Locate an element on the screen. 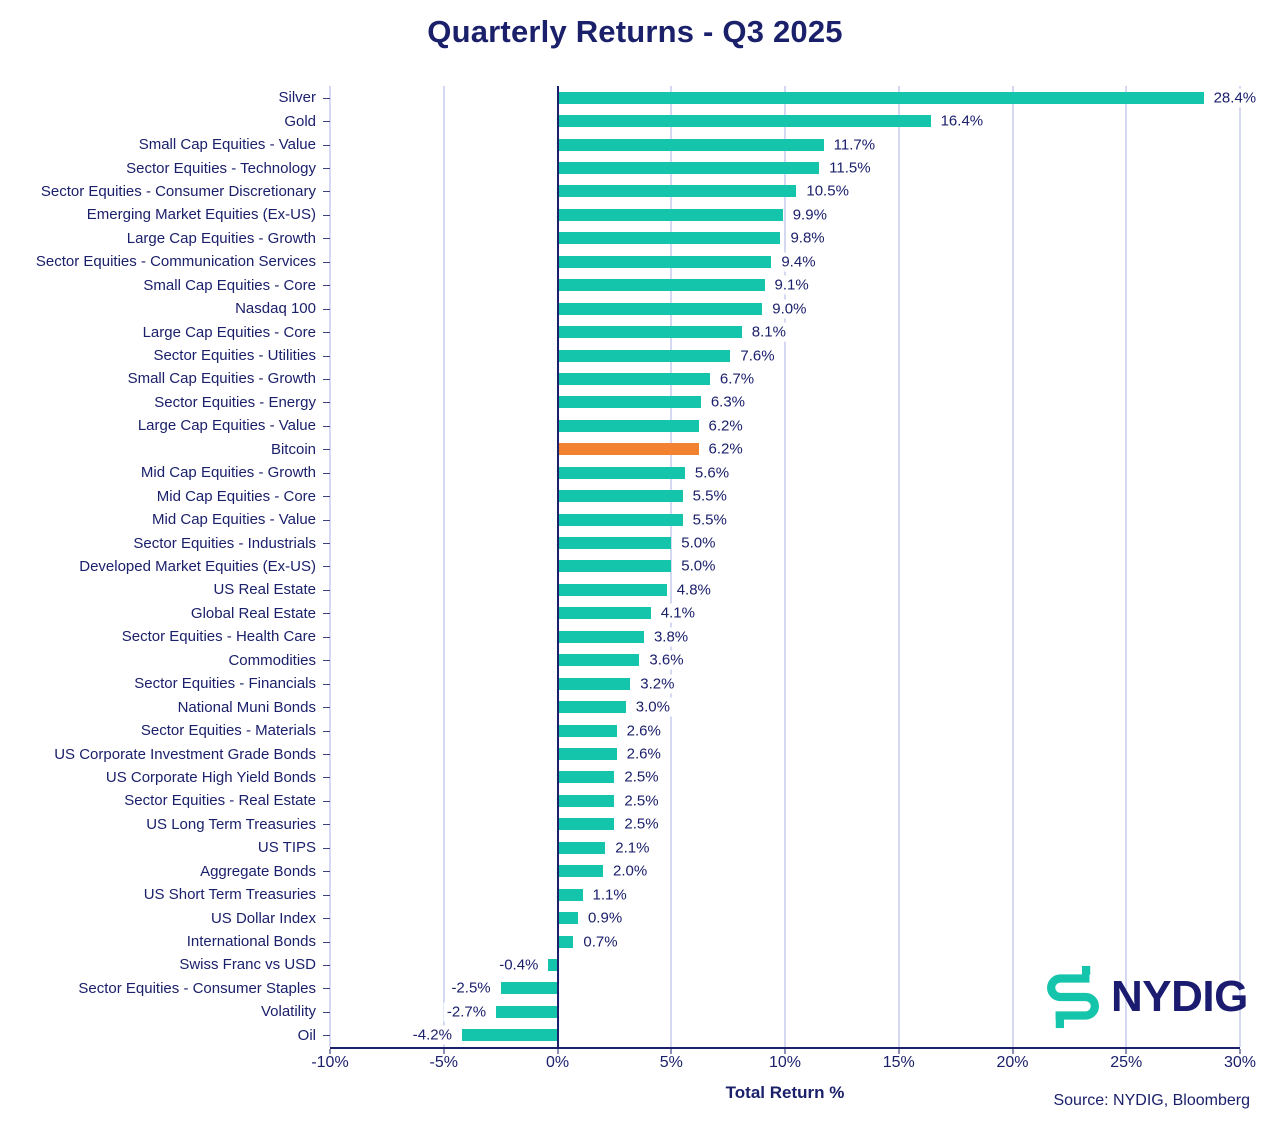  category-label: Sector Equities - Real Estate is located at coordinates (220, 801).